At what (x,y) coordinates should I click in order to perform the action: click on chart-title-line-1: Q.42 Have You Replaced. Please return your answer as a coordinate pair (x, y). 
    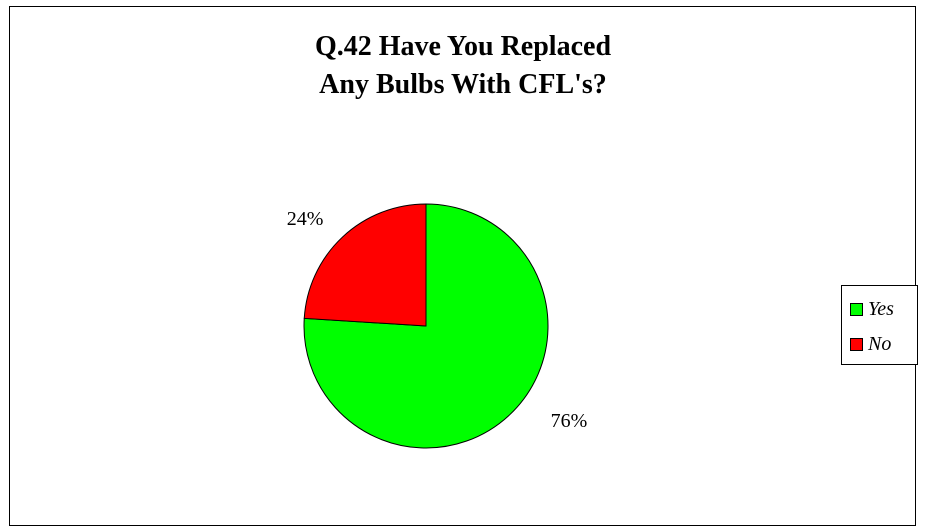
    Looking at the image, I should click on (463, 46).